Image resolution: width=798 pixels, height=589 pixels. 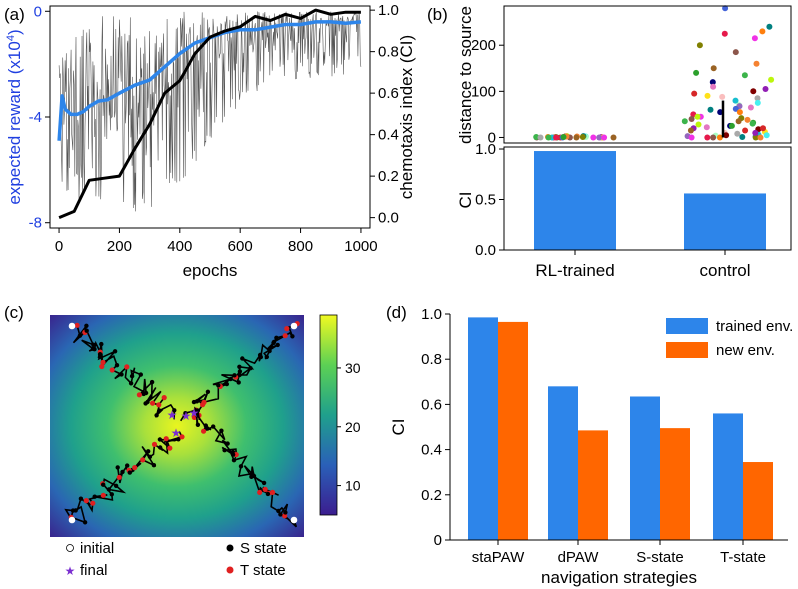 What do you see at coordinates (70, 571) in the screenshot?
I see `legend-final-marker: ★` at bounding box center [70, 571].